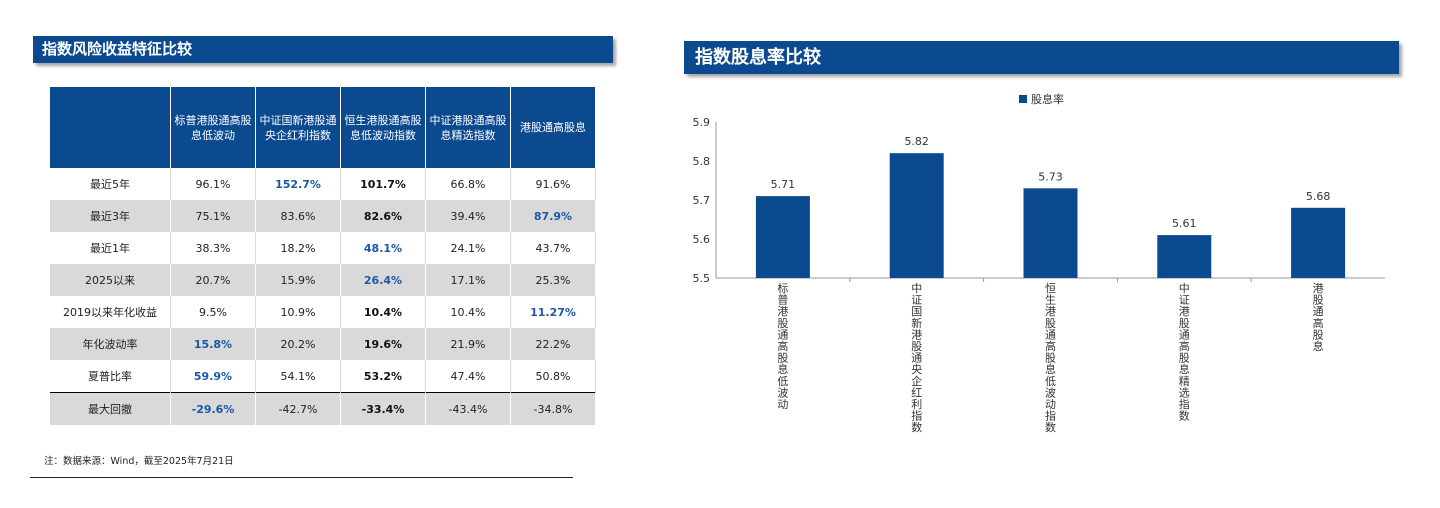 The width and height of the screenshot is (1440, 508). What do you see at coordinates (298, 216) in the screenshot?
I see `table-cell: 83.6%` at bounding box center [298, 216].